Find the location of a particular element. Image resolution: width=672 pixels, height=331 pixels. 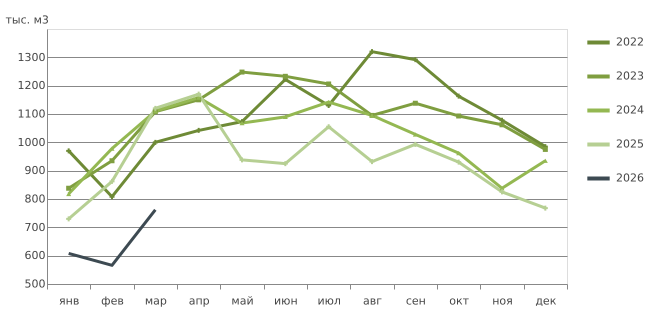

y-tick-label: 1000 is located at coordinates (32, 142).